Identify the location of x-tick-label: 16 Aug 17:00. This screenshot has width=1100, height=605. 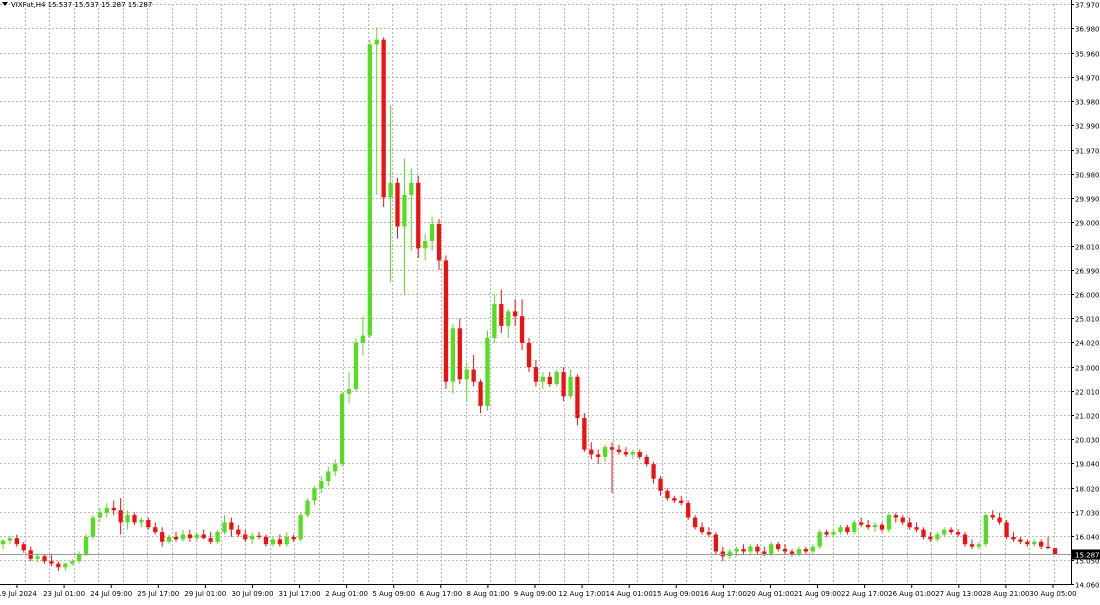
(723, 594).